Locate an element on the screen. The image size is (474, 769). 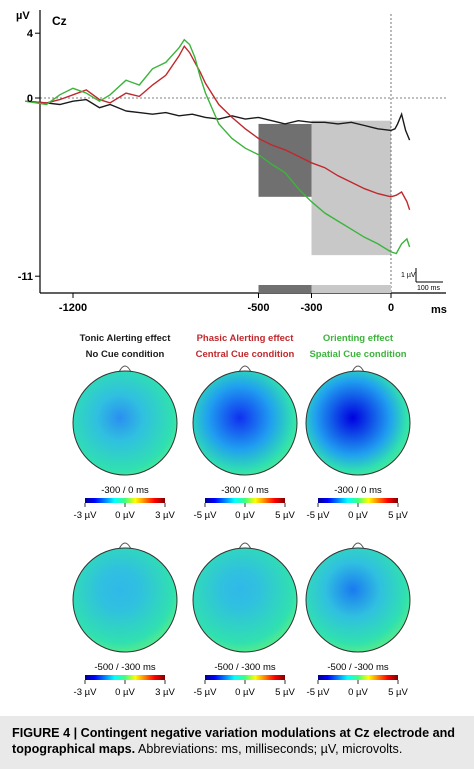
window-bar-early is located at coordinates (285, 289).